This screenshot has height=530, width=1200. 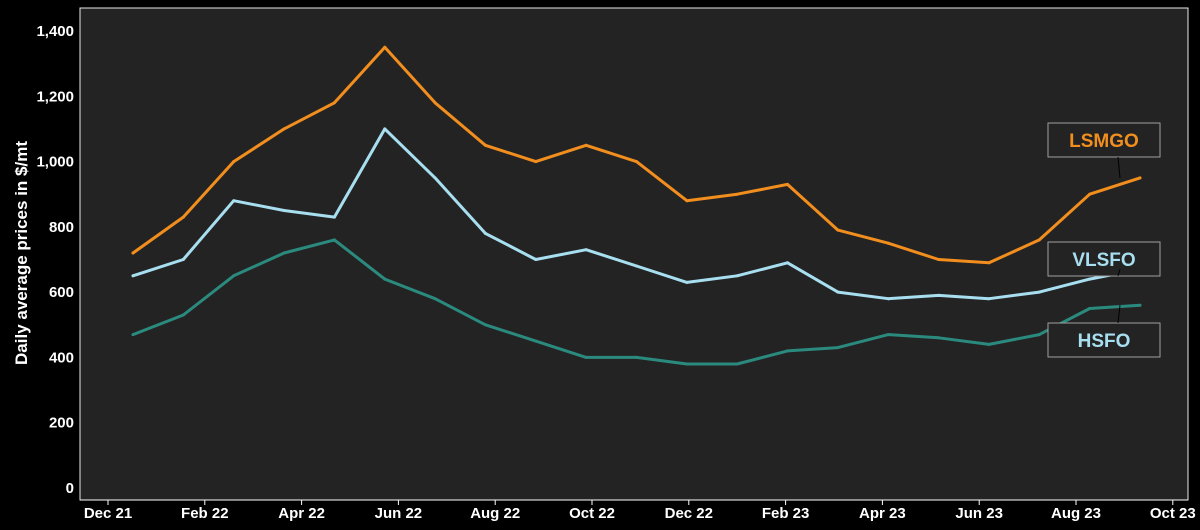 I want to click on series-labels: LSMGO VLSFO HSFO, so click(x=1104, y=240).